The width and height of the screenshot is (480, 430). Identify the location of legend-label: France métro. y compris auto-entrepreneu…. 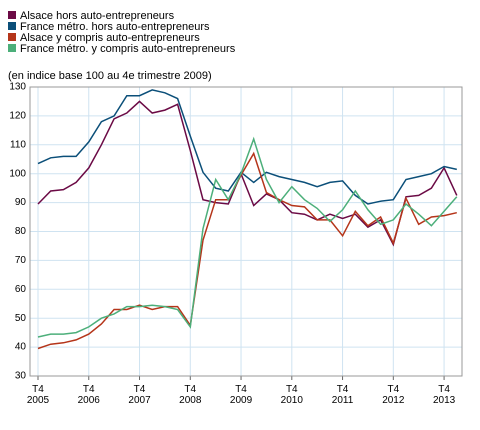
(128, 49).